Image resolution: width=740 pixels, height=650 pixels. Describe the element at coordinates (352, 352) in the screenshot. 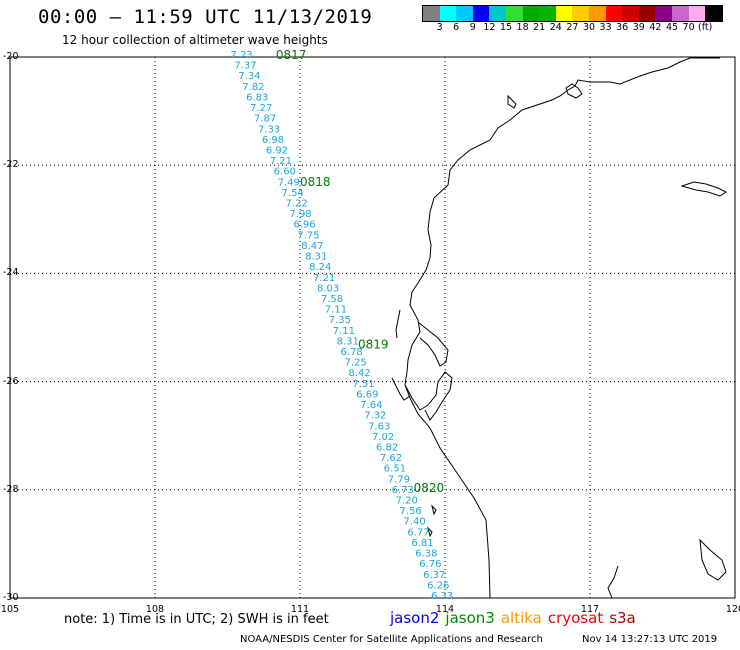

I see `swh-value: 6.78` at that location.